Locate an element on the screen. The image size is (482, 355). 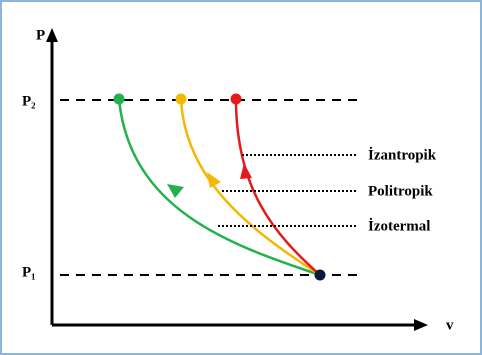
process-label: İzotermal is located at coordinates (399, 225).